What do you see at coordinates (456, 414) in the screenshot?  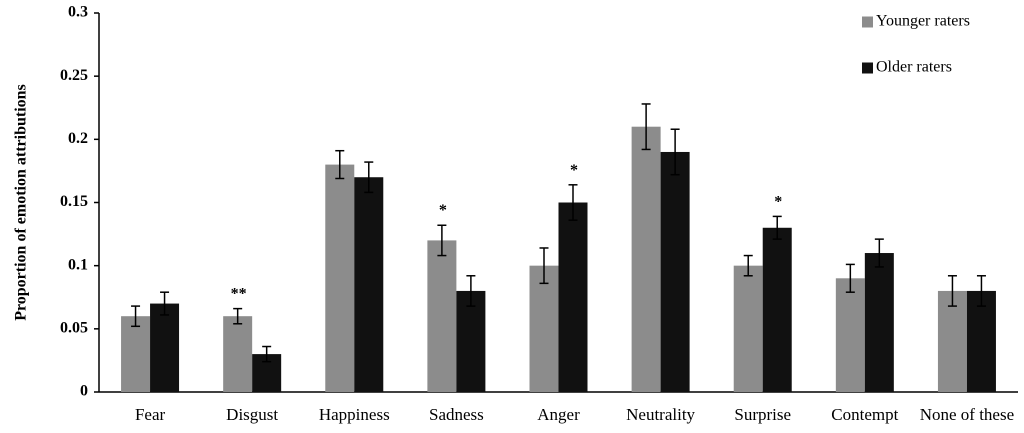 I see `x-tick-label: Sadness` at bounding box center [456, 414].